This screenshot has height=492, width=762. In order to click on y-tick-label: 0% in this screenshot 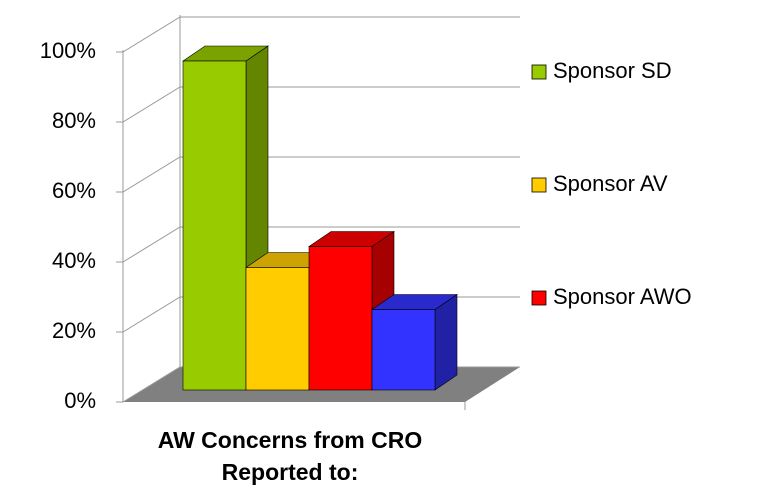, I will do `click(80, 400)`.